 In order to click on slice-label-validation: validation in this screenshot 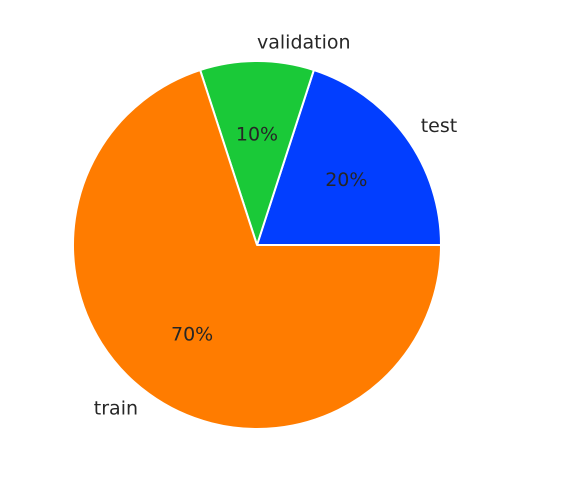, I will do `click(304, 43)`.